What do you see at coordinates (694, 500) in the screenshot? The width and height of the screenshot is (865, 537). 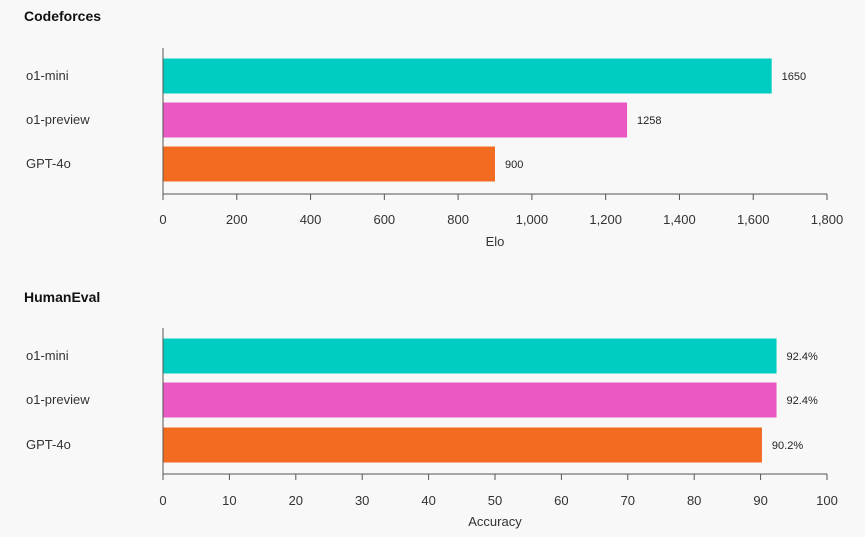 I see `chart-2-x-tick-label: 80` at bounding box center [694, 500].